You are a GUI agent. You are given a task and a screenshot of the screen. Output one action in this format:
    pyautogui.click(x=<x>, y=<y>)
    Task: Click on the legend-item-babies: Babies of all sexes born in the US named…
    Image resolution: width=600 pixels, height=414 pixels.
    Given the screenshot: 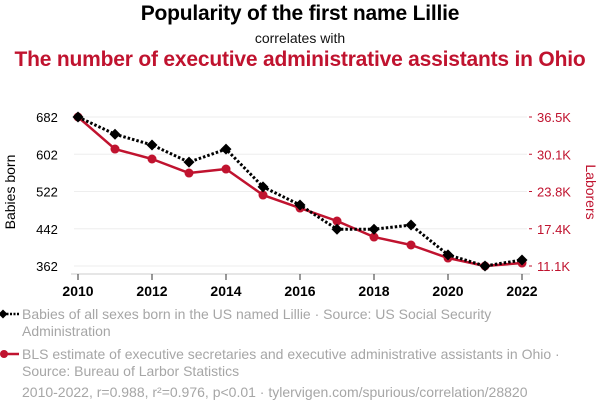 What is the action you would take?
    pyautogui.click(x=281, y=323)
    